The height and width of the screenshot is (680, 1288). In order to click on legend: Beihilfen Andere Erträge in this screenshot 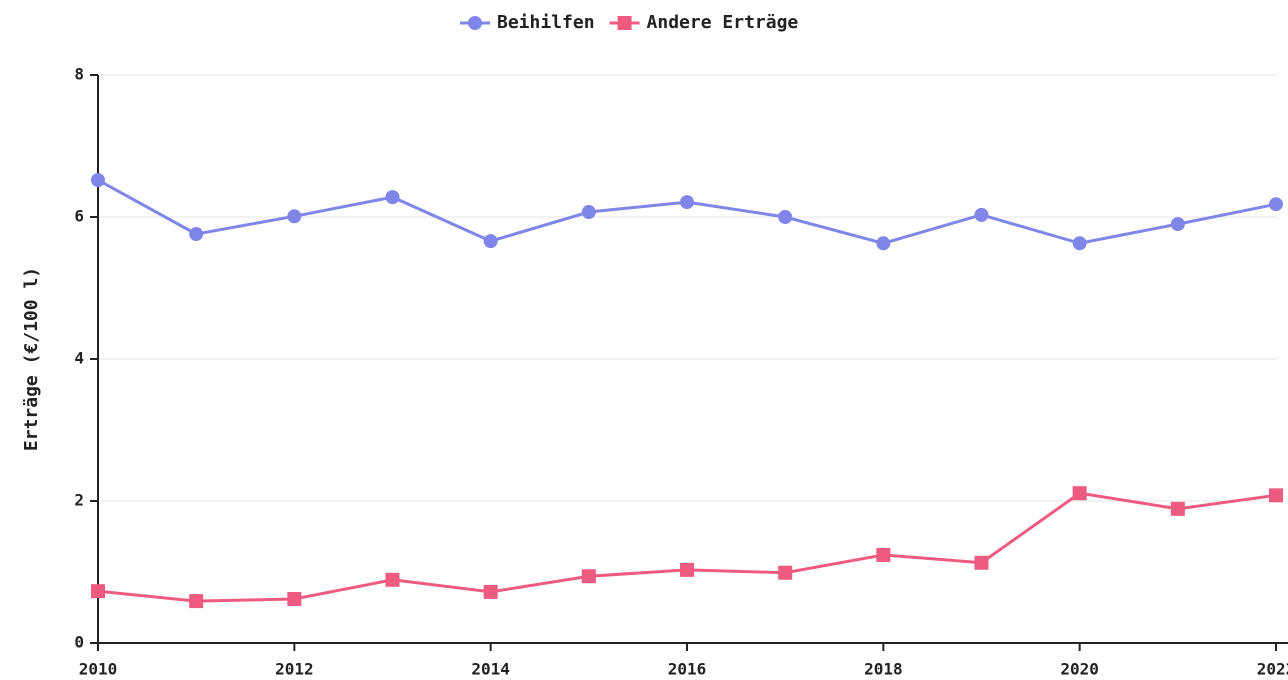, I will do `click(629, 22)`.